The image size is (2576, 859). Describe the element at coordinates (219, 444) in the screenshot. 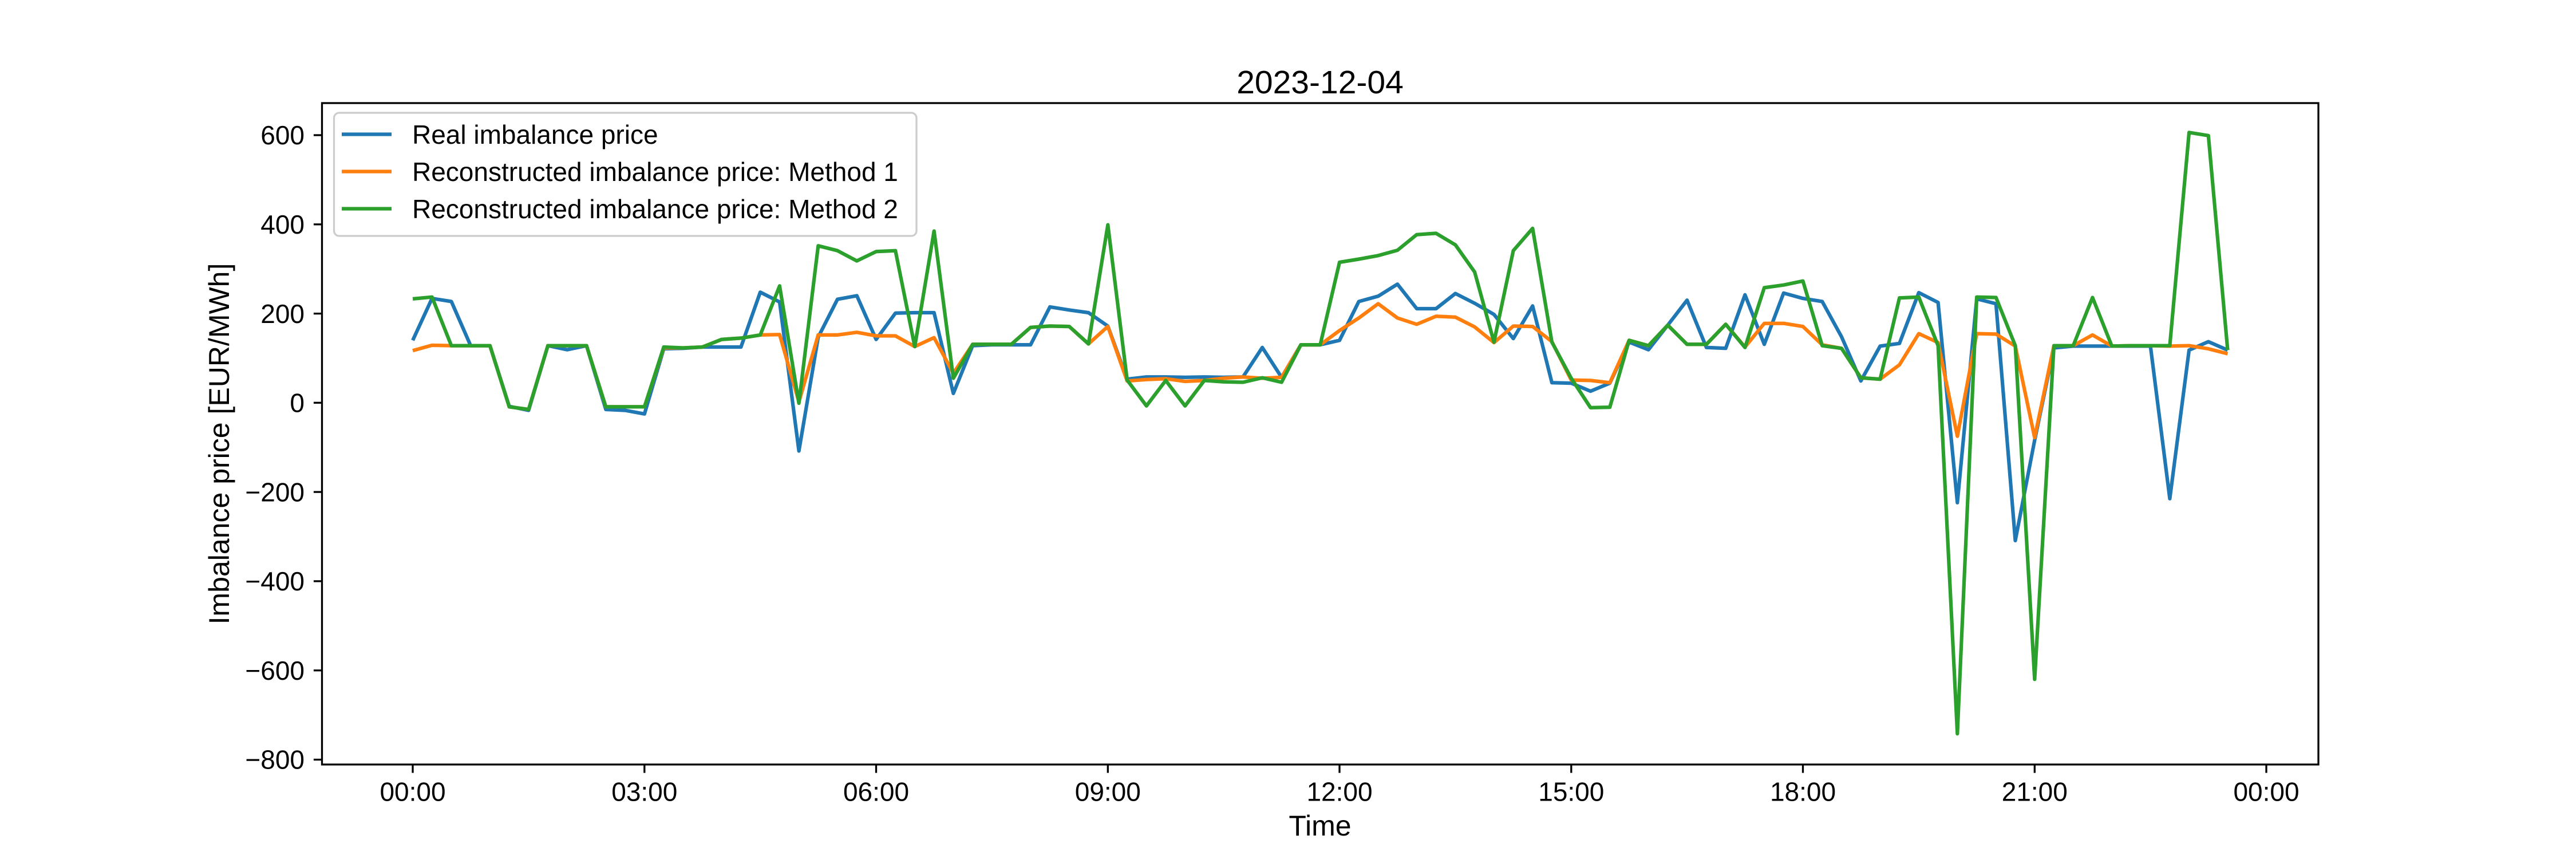

I see `svg-text: Imbalance price [EUR/MWh]` at that location.